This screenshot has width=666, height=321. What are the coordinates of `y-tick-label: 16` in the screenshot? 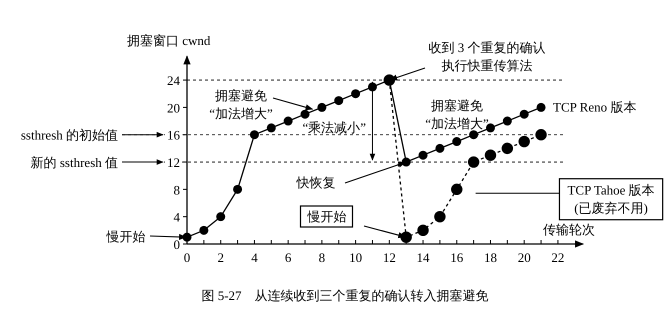 It's located at (173, 135).